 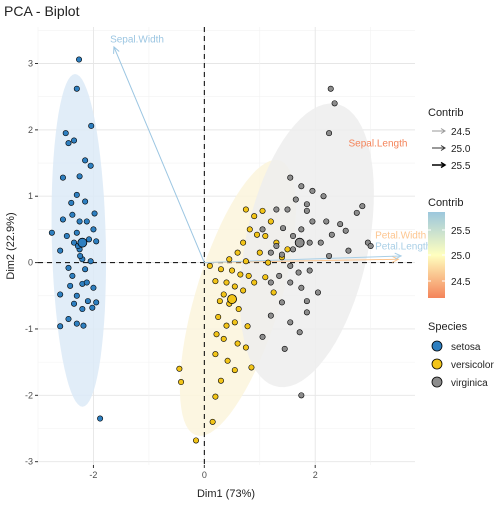 I want to click on variable-label: Sepal.Width, so click(x=137, y=39).